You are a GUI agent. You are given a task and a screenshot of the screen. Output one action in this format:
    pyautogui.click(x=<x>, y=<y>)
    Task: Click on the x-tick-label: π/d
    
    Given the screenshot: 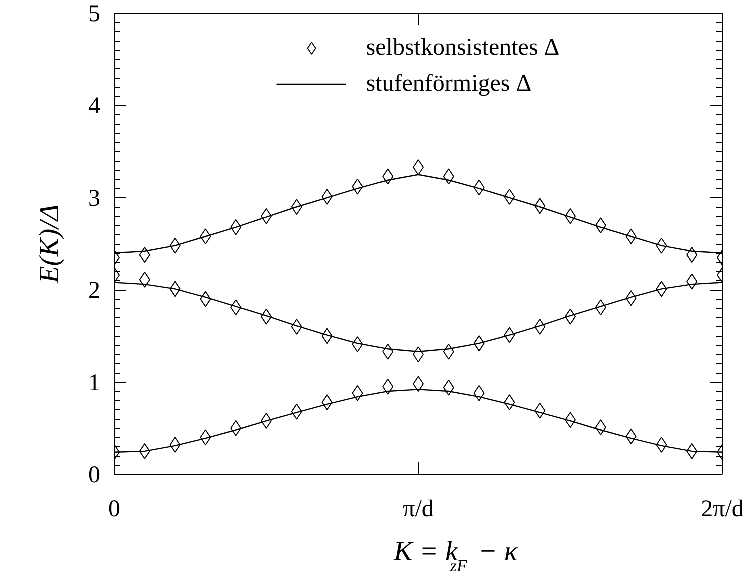 What is the action you would take?
    pyautogui.click(x=418, y=509)
    